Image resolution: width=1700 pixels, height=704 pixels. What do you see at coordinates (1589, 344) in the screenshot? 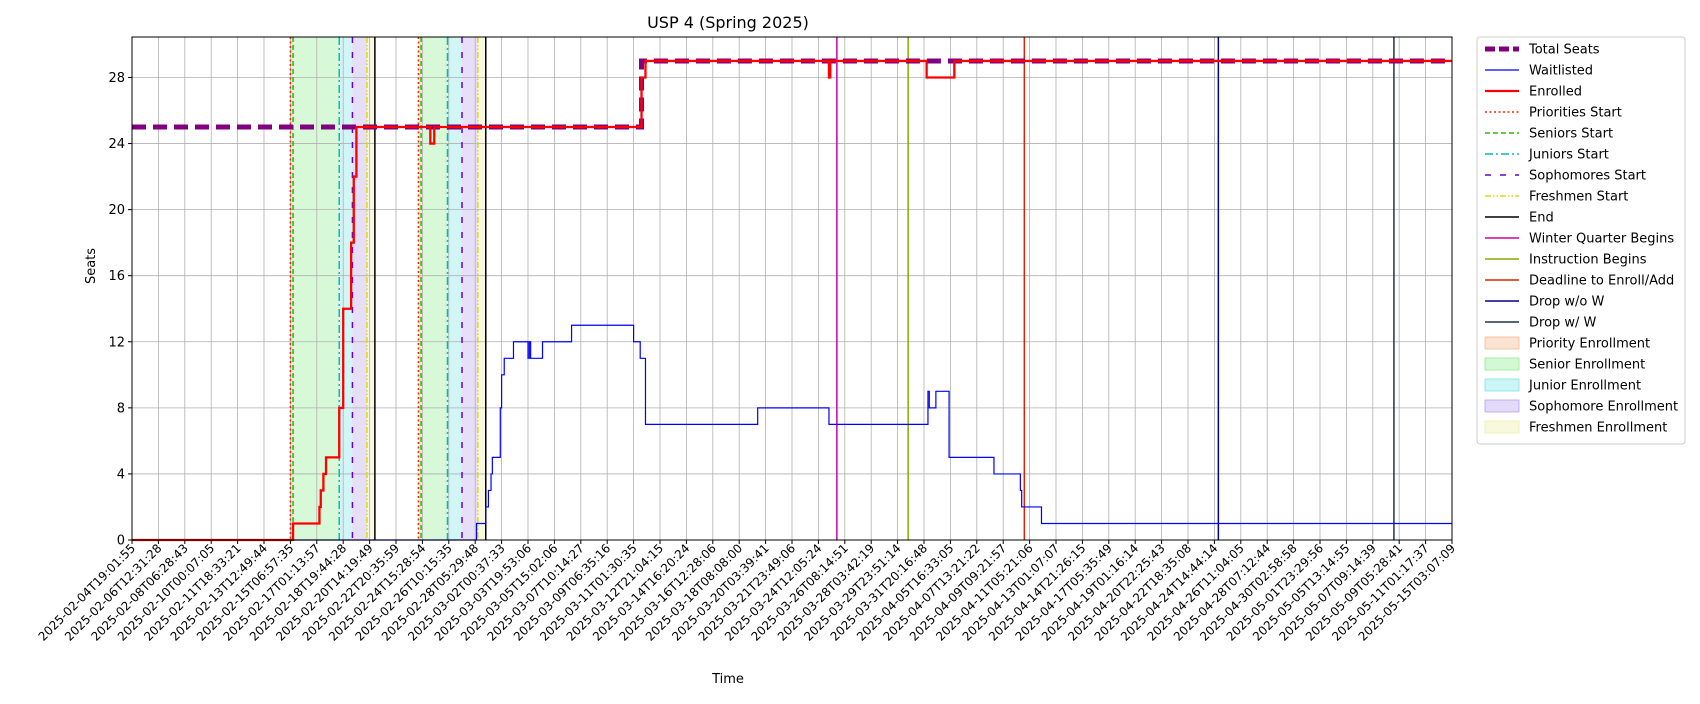
I see `legend-label-priority-enrollment: Priority Enrollment` at bounding box center [1589, 344].